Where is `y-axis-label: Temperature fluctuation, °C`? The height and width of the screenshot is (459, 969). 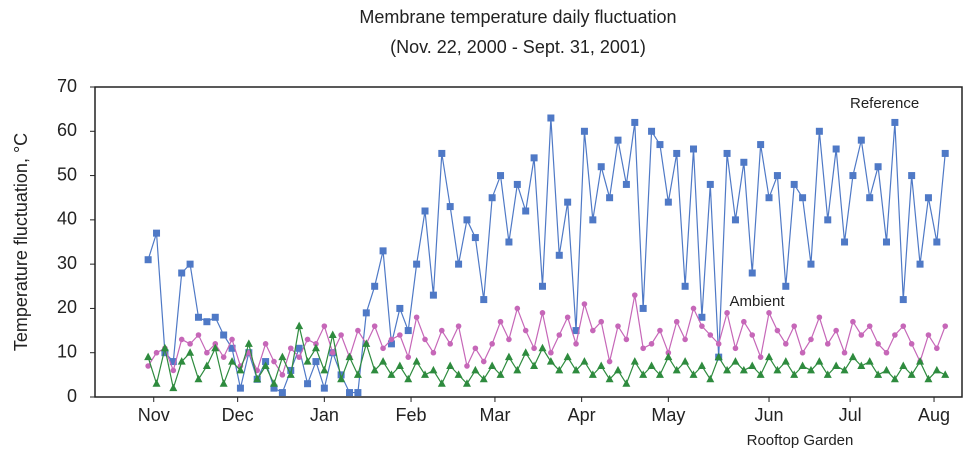
y-axis-label: Temperature fluctuation, °C is located at coordinates (21, 242).